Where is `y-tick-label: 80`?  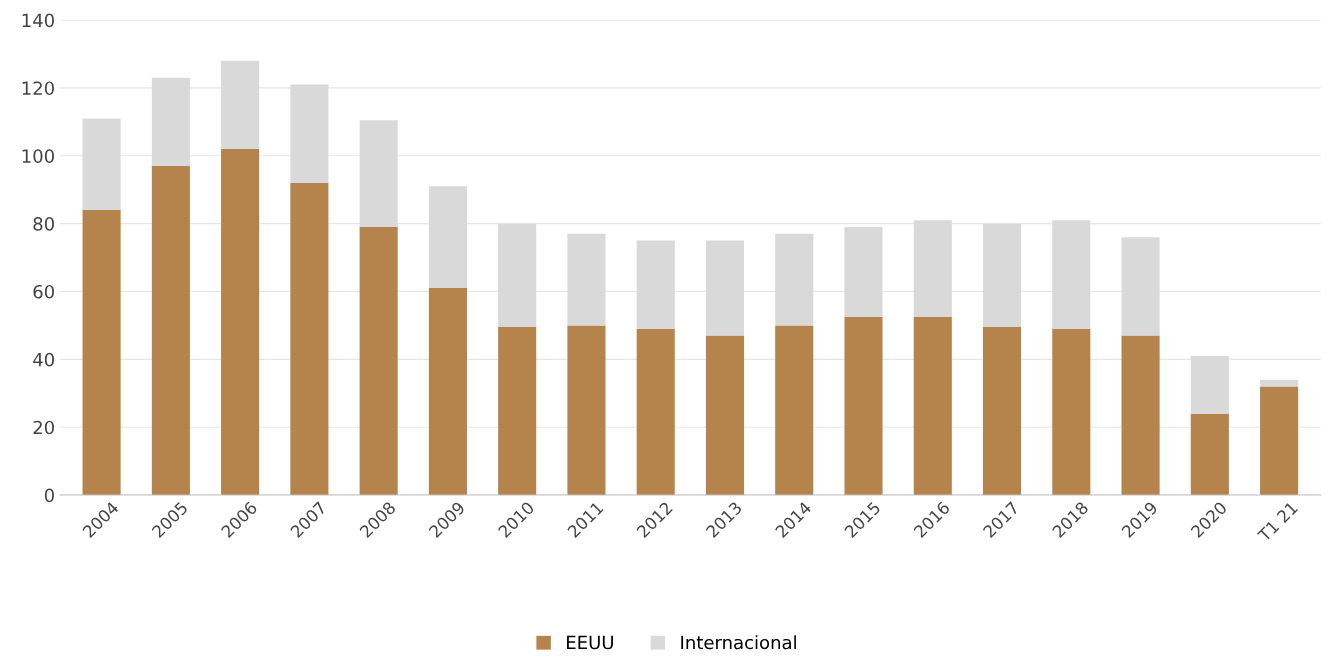
y-tick-label: 80 is located at coordinates (43, 224).